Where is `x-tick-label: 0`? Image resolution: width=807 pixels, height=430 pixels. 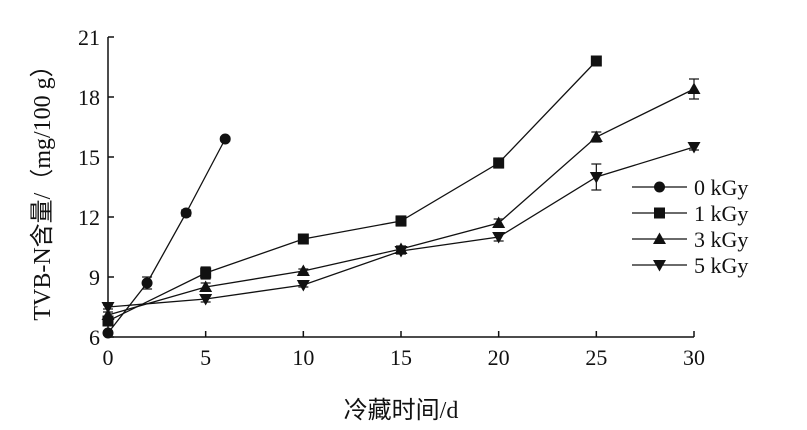
x-tick-label: 0 is located at coordinates (108, 357).